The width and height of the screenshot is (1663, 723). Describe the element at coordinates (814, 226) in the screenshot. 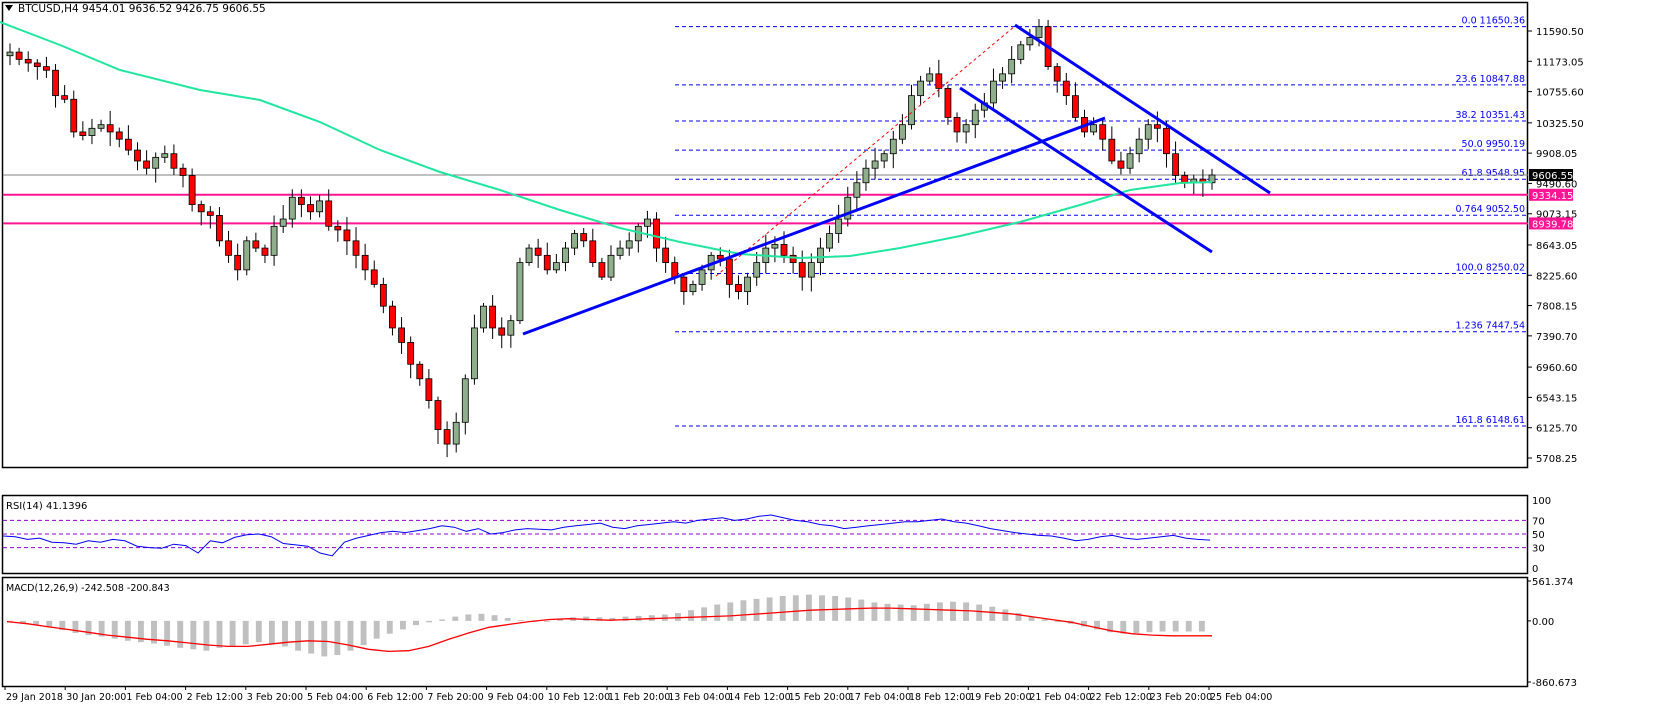

I see `trendline` at that location.